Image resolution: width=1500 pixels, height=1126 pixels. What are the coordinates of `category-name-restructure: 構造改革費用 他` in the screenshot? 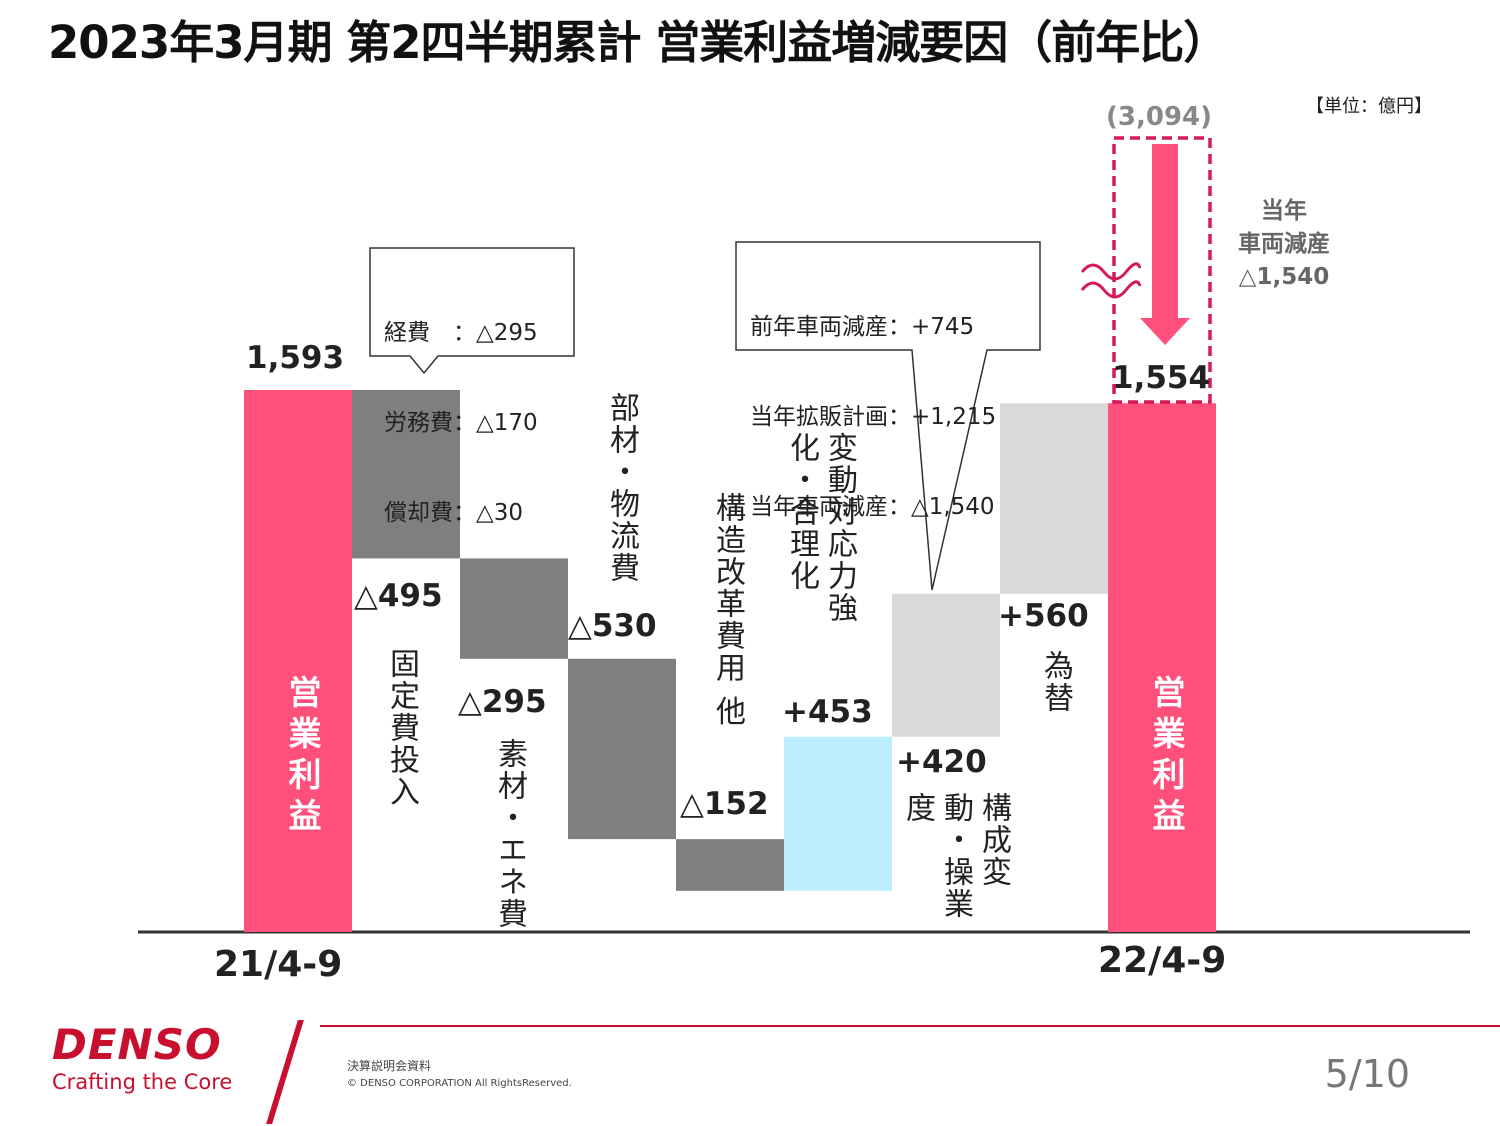 It's located at (727, 610).